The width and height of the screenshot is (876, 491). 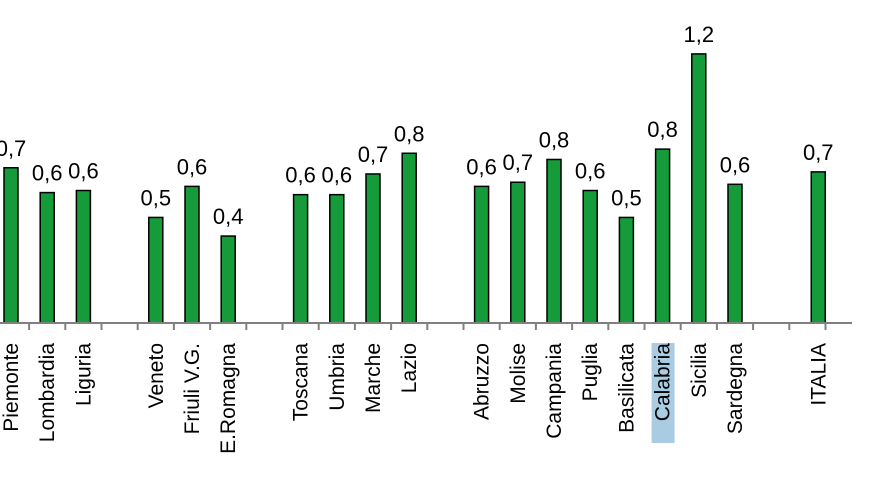 I want to click on category-label-abruzzo: Abruzzo, so click(x=482, y=381).